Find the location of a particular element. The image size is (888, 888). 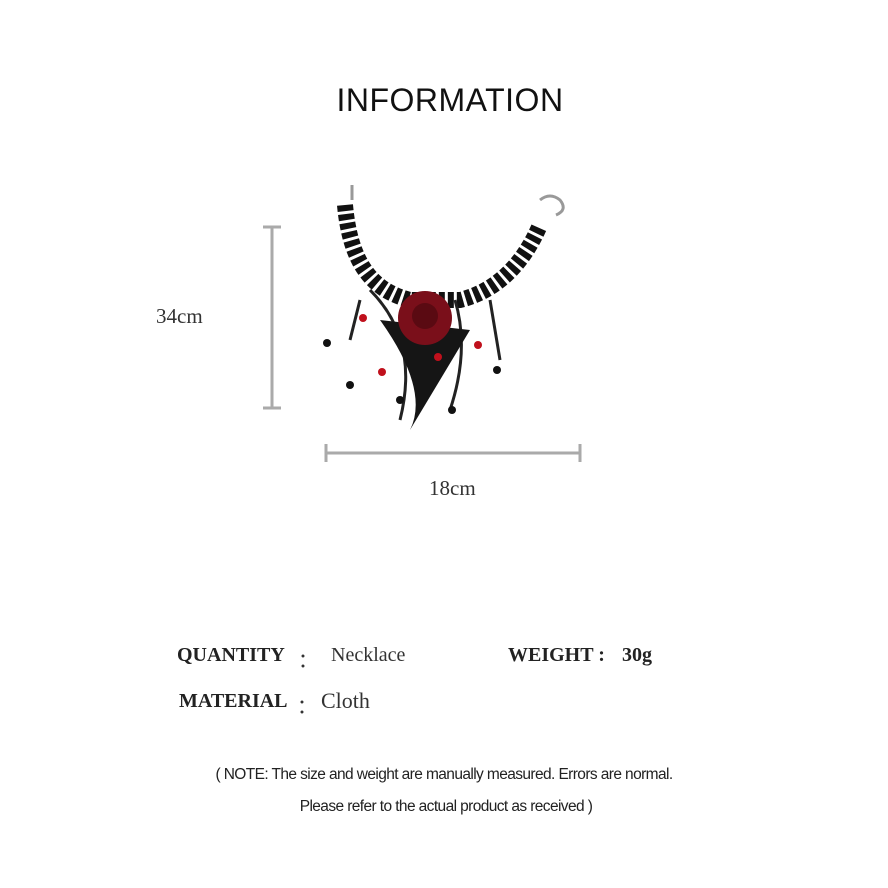

material-label: MATERIAL is located at coordinates (233, 701).